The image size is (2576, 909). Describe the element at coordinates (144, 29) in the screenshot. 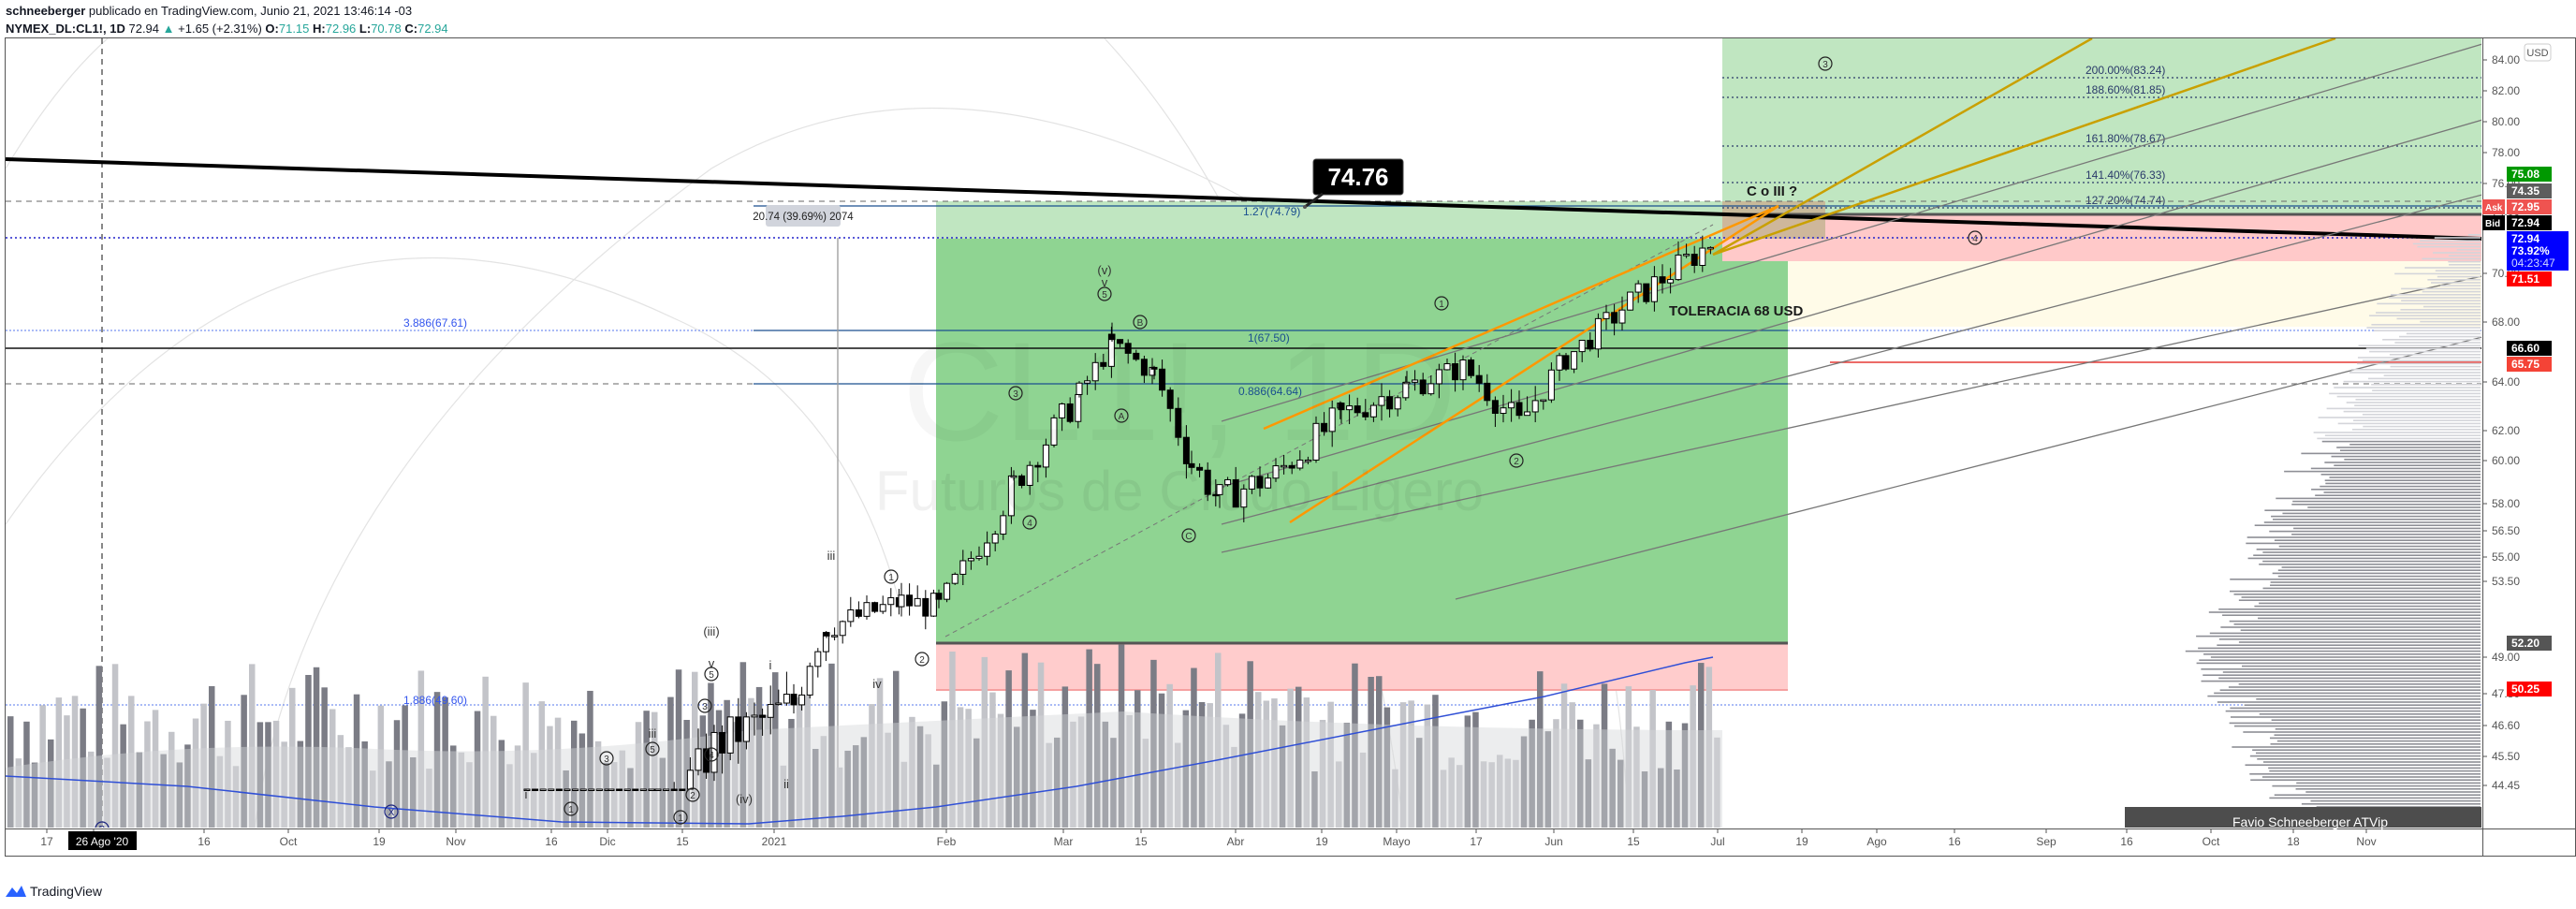

I see `last-price: 72.94` at that location.